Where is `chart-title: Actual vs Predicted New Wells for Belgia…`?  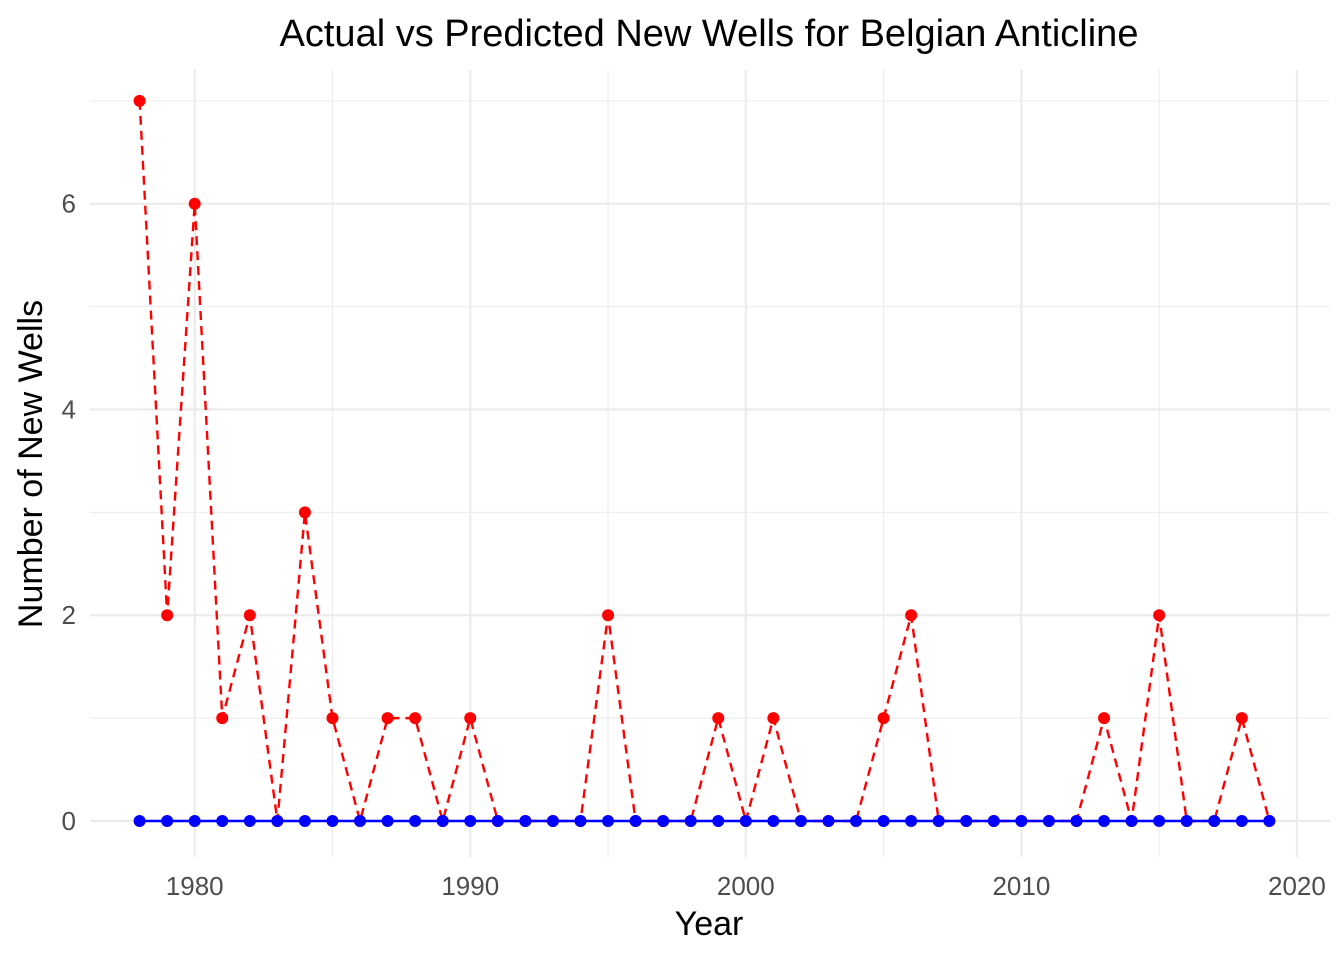
chart-title: Actual vs Predicted New Wells for Belgia… is located at coordinates (709, 34).